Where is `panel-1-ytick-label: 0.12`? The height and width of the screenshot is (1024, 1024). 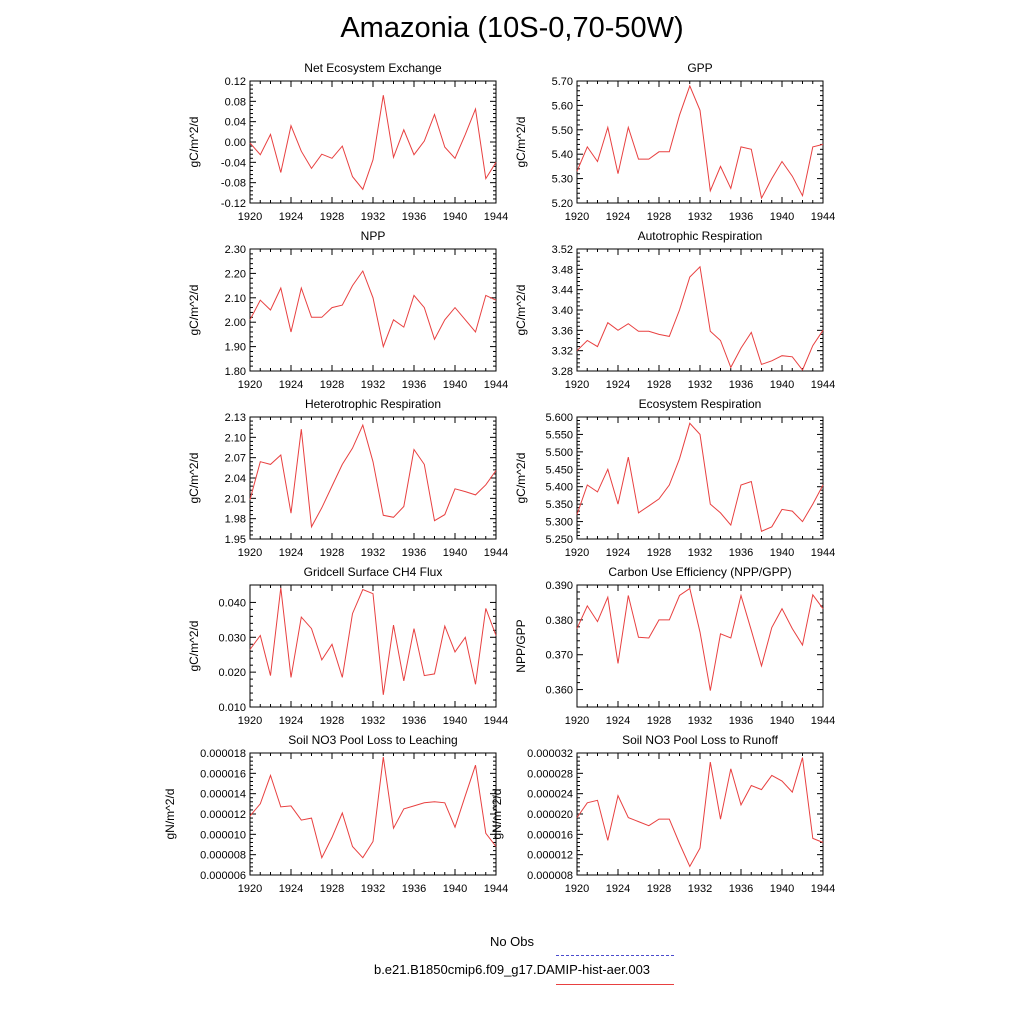
panel-1-ytick-label: 0.12 is located at coordinates (235, 82).